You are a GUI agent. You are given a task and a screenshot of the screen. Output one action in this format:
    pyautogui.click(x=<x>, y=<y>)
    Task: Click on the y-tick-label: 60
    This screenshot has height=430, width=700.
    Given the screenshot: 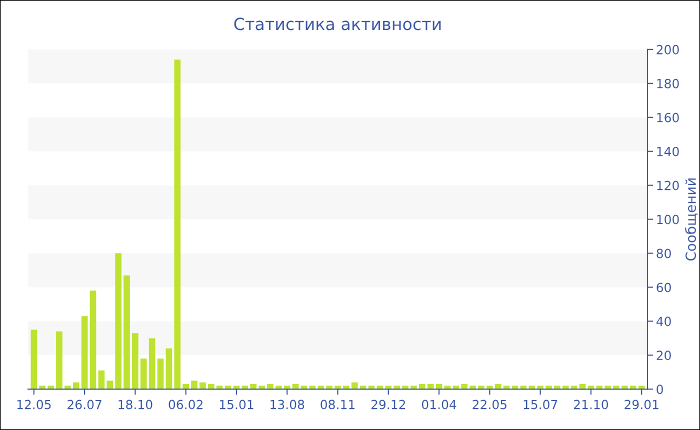 What is the action you would take?
    pyautogui.click(x=663, y=287)
    